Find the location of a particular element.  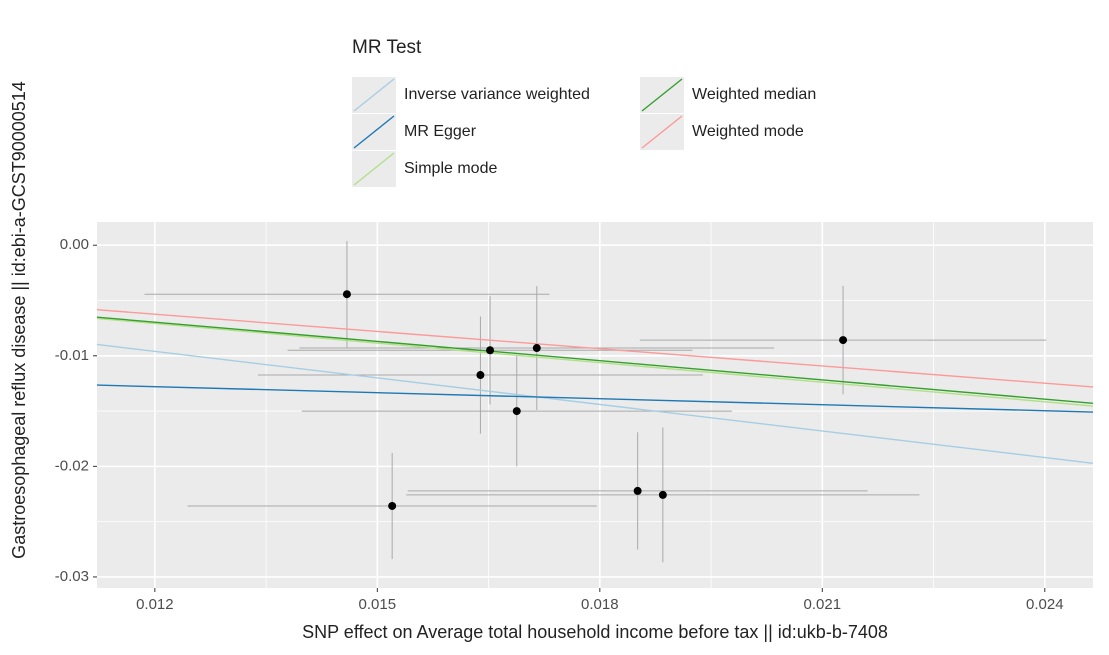

y-tick-label: -0.02 is located at coordinates (72, 465).